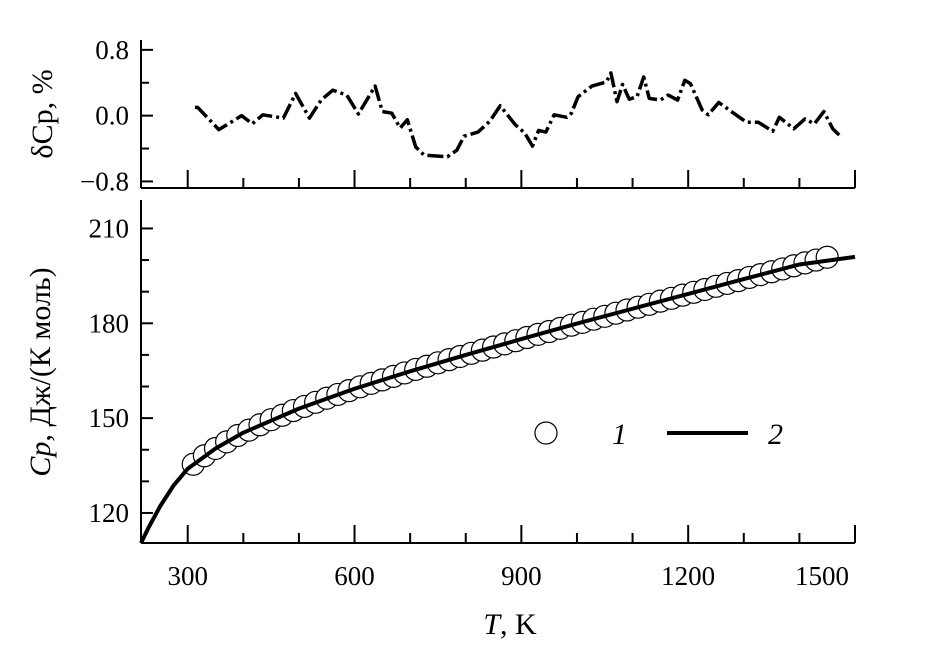  Describe the element at coordinates (827, 257) in the screenshot. I see `data-point` at that location.